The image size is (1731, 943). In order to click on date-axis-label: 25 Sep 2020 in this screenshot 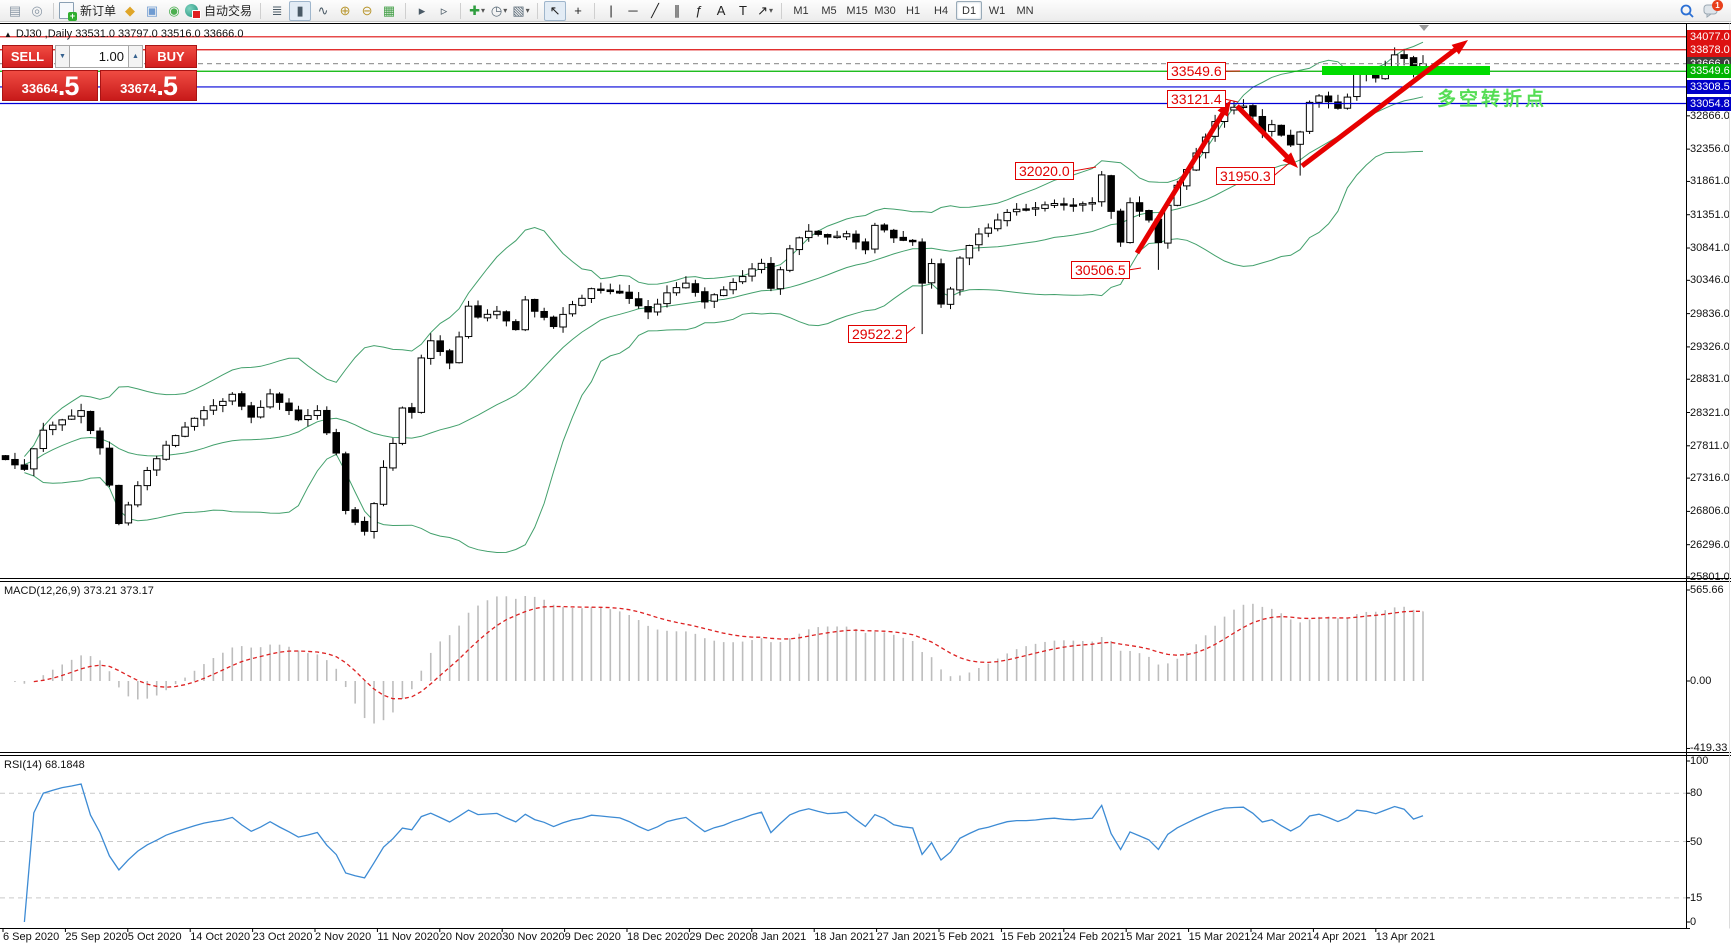, I will do `click(96, 937)`.